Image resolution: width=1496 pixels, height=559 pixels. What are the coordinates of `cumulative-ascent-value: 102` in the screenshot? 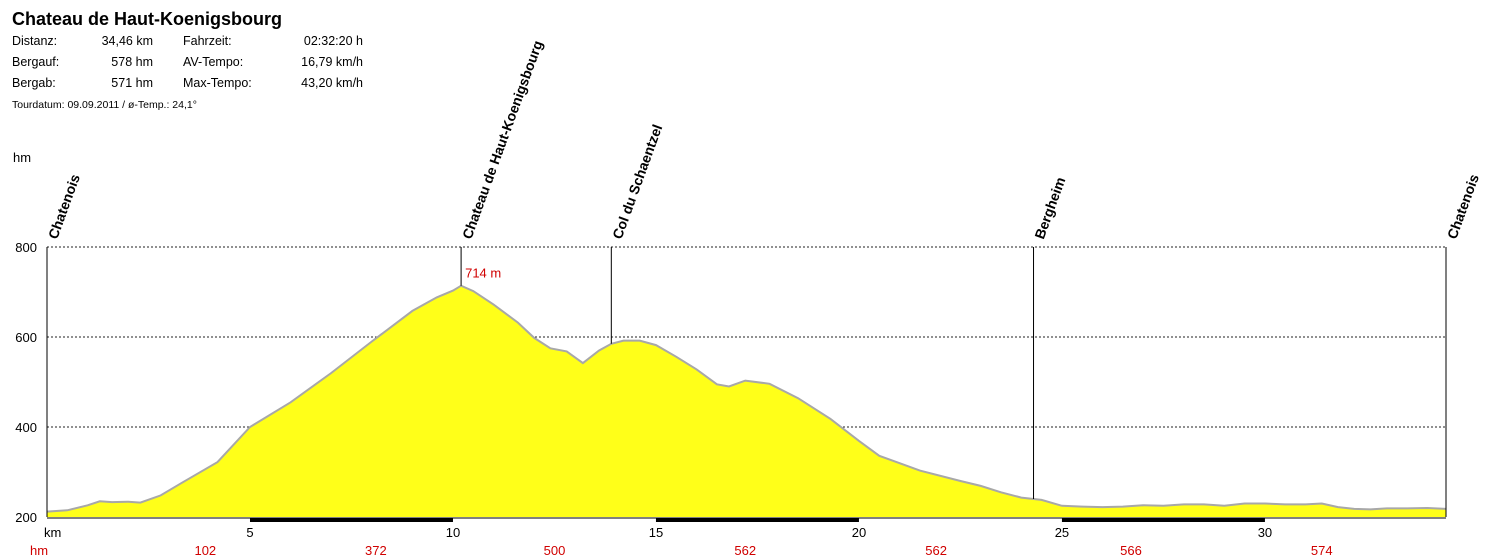 It's located at (205, 550).